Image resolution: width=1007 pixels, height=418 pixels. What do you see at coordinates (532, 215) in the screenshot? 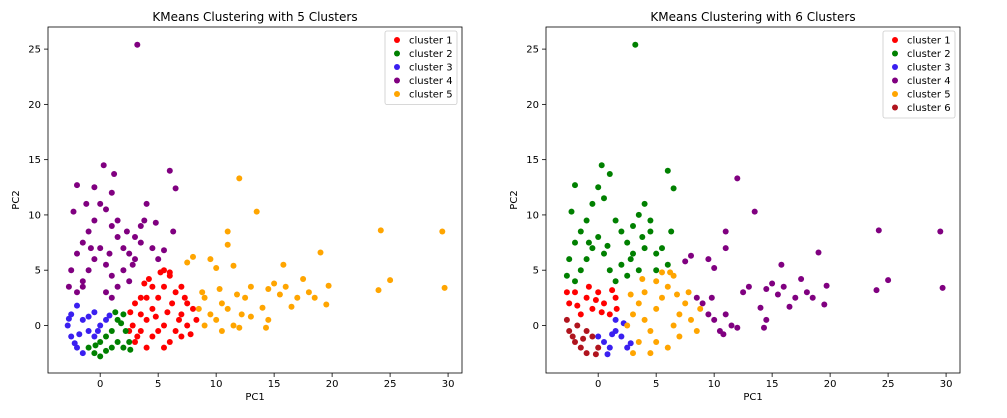
I see `y-tick-label: 10` at bounding box center [532, 215].